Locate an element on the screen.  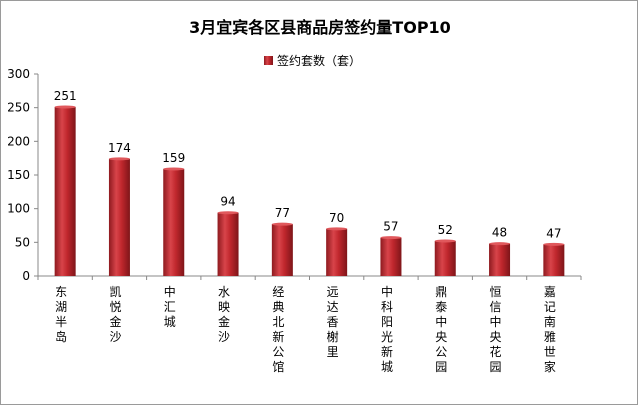
chart-title: 3月宜宾各区县商品房签约量TOP10 is located at coordinates (320, 27).